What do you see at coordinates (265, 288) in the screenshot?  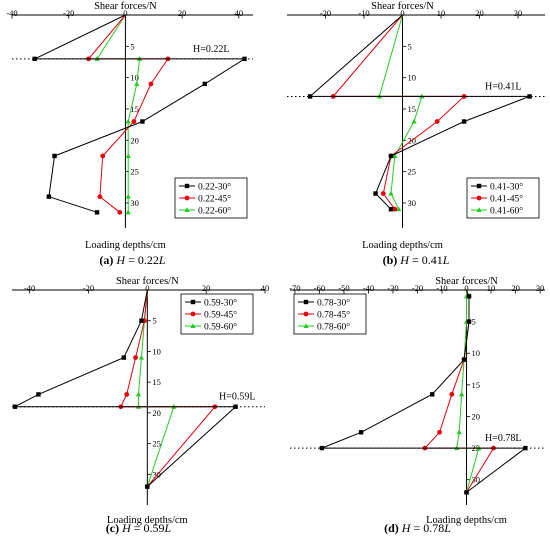 I see `x-tick-label: 40` at bounding box center [265, 288].